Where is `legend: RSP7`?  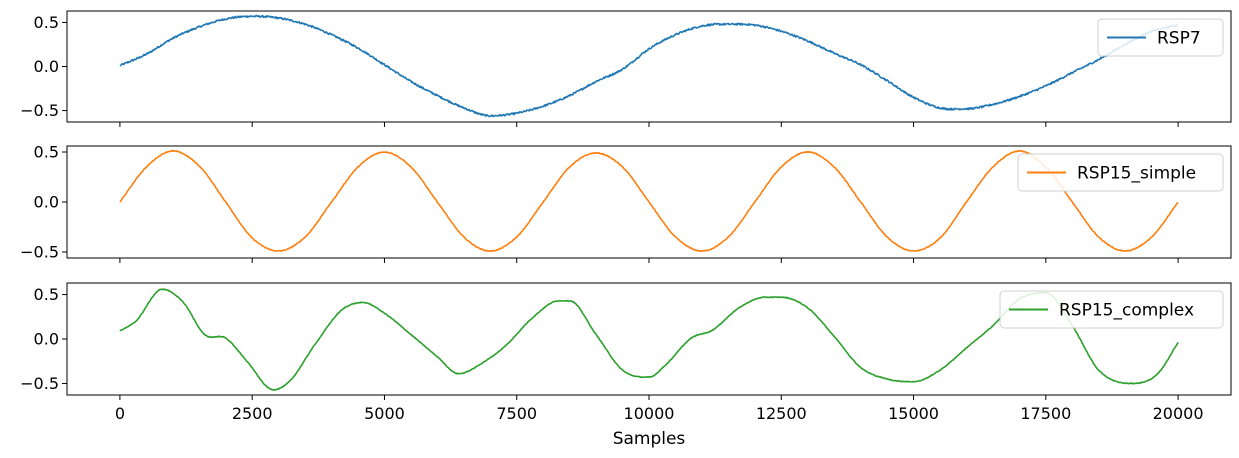 legend: RSP7 is located at coordinates (1160, 37).